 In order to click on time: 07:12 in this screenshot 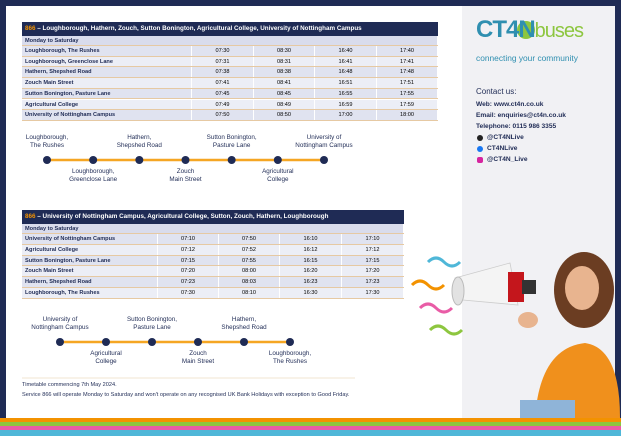, I will do `click(188, 249)`.